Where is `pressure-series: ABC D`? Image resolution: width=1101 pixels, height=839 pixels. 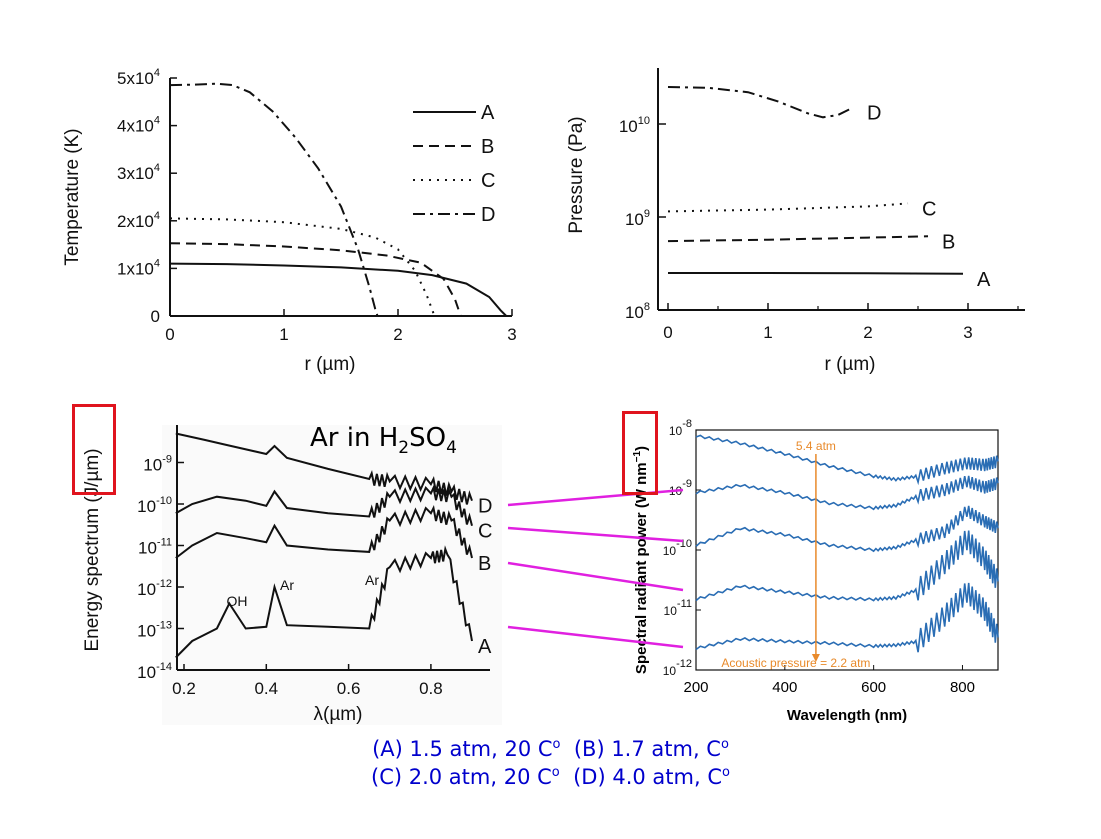 pressure-series: ABC D is located at coordinates (829, 188).